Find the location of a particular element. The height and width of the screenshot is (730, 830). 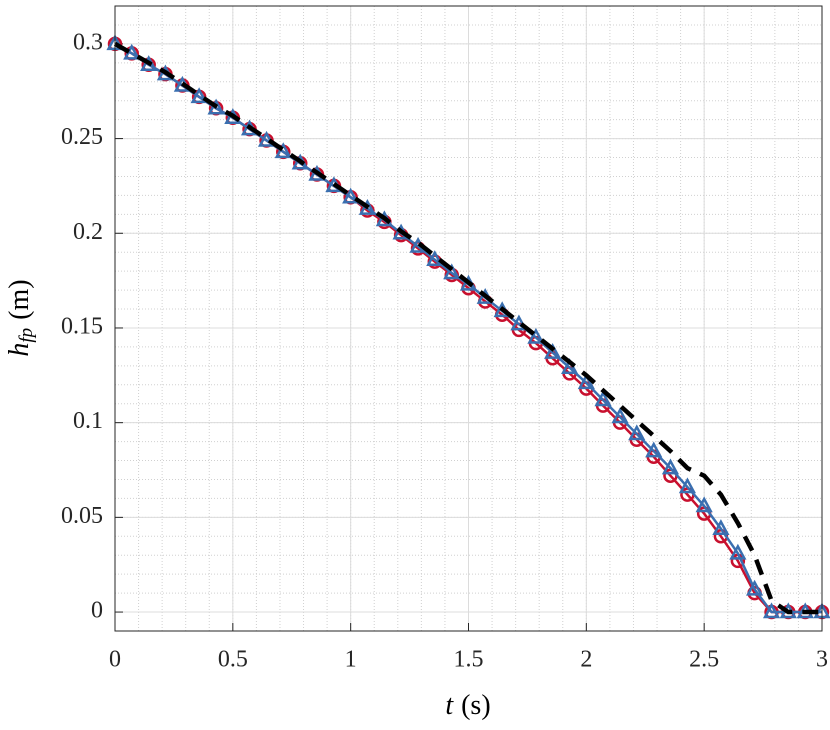

y-tick-label: 0.05 is located at coordinates (82, 516).